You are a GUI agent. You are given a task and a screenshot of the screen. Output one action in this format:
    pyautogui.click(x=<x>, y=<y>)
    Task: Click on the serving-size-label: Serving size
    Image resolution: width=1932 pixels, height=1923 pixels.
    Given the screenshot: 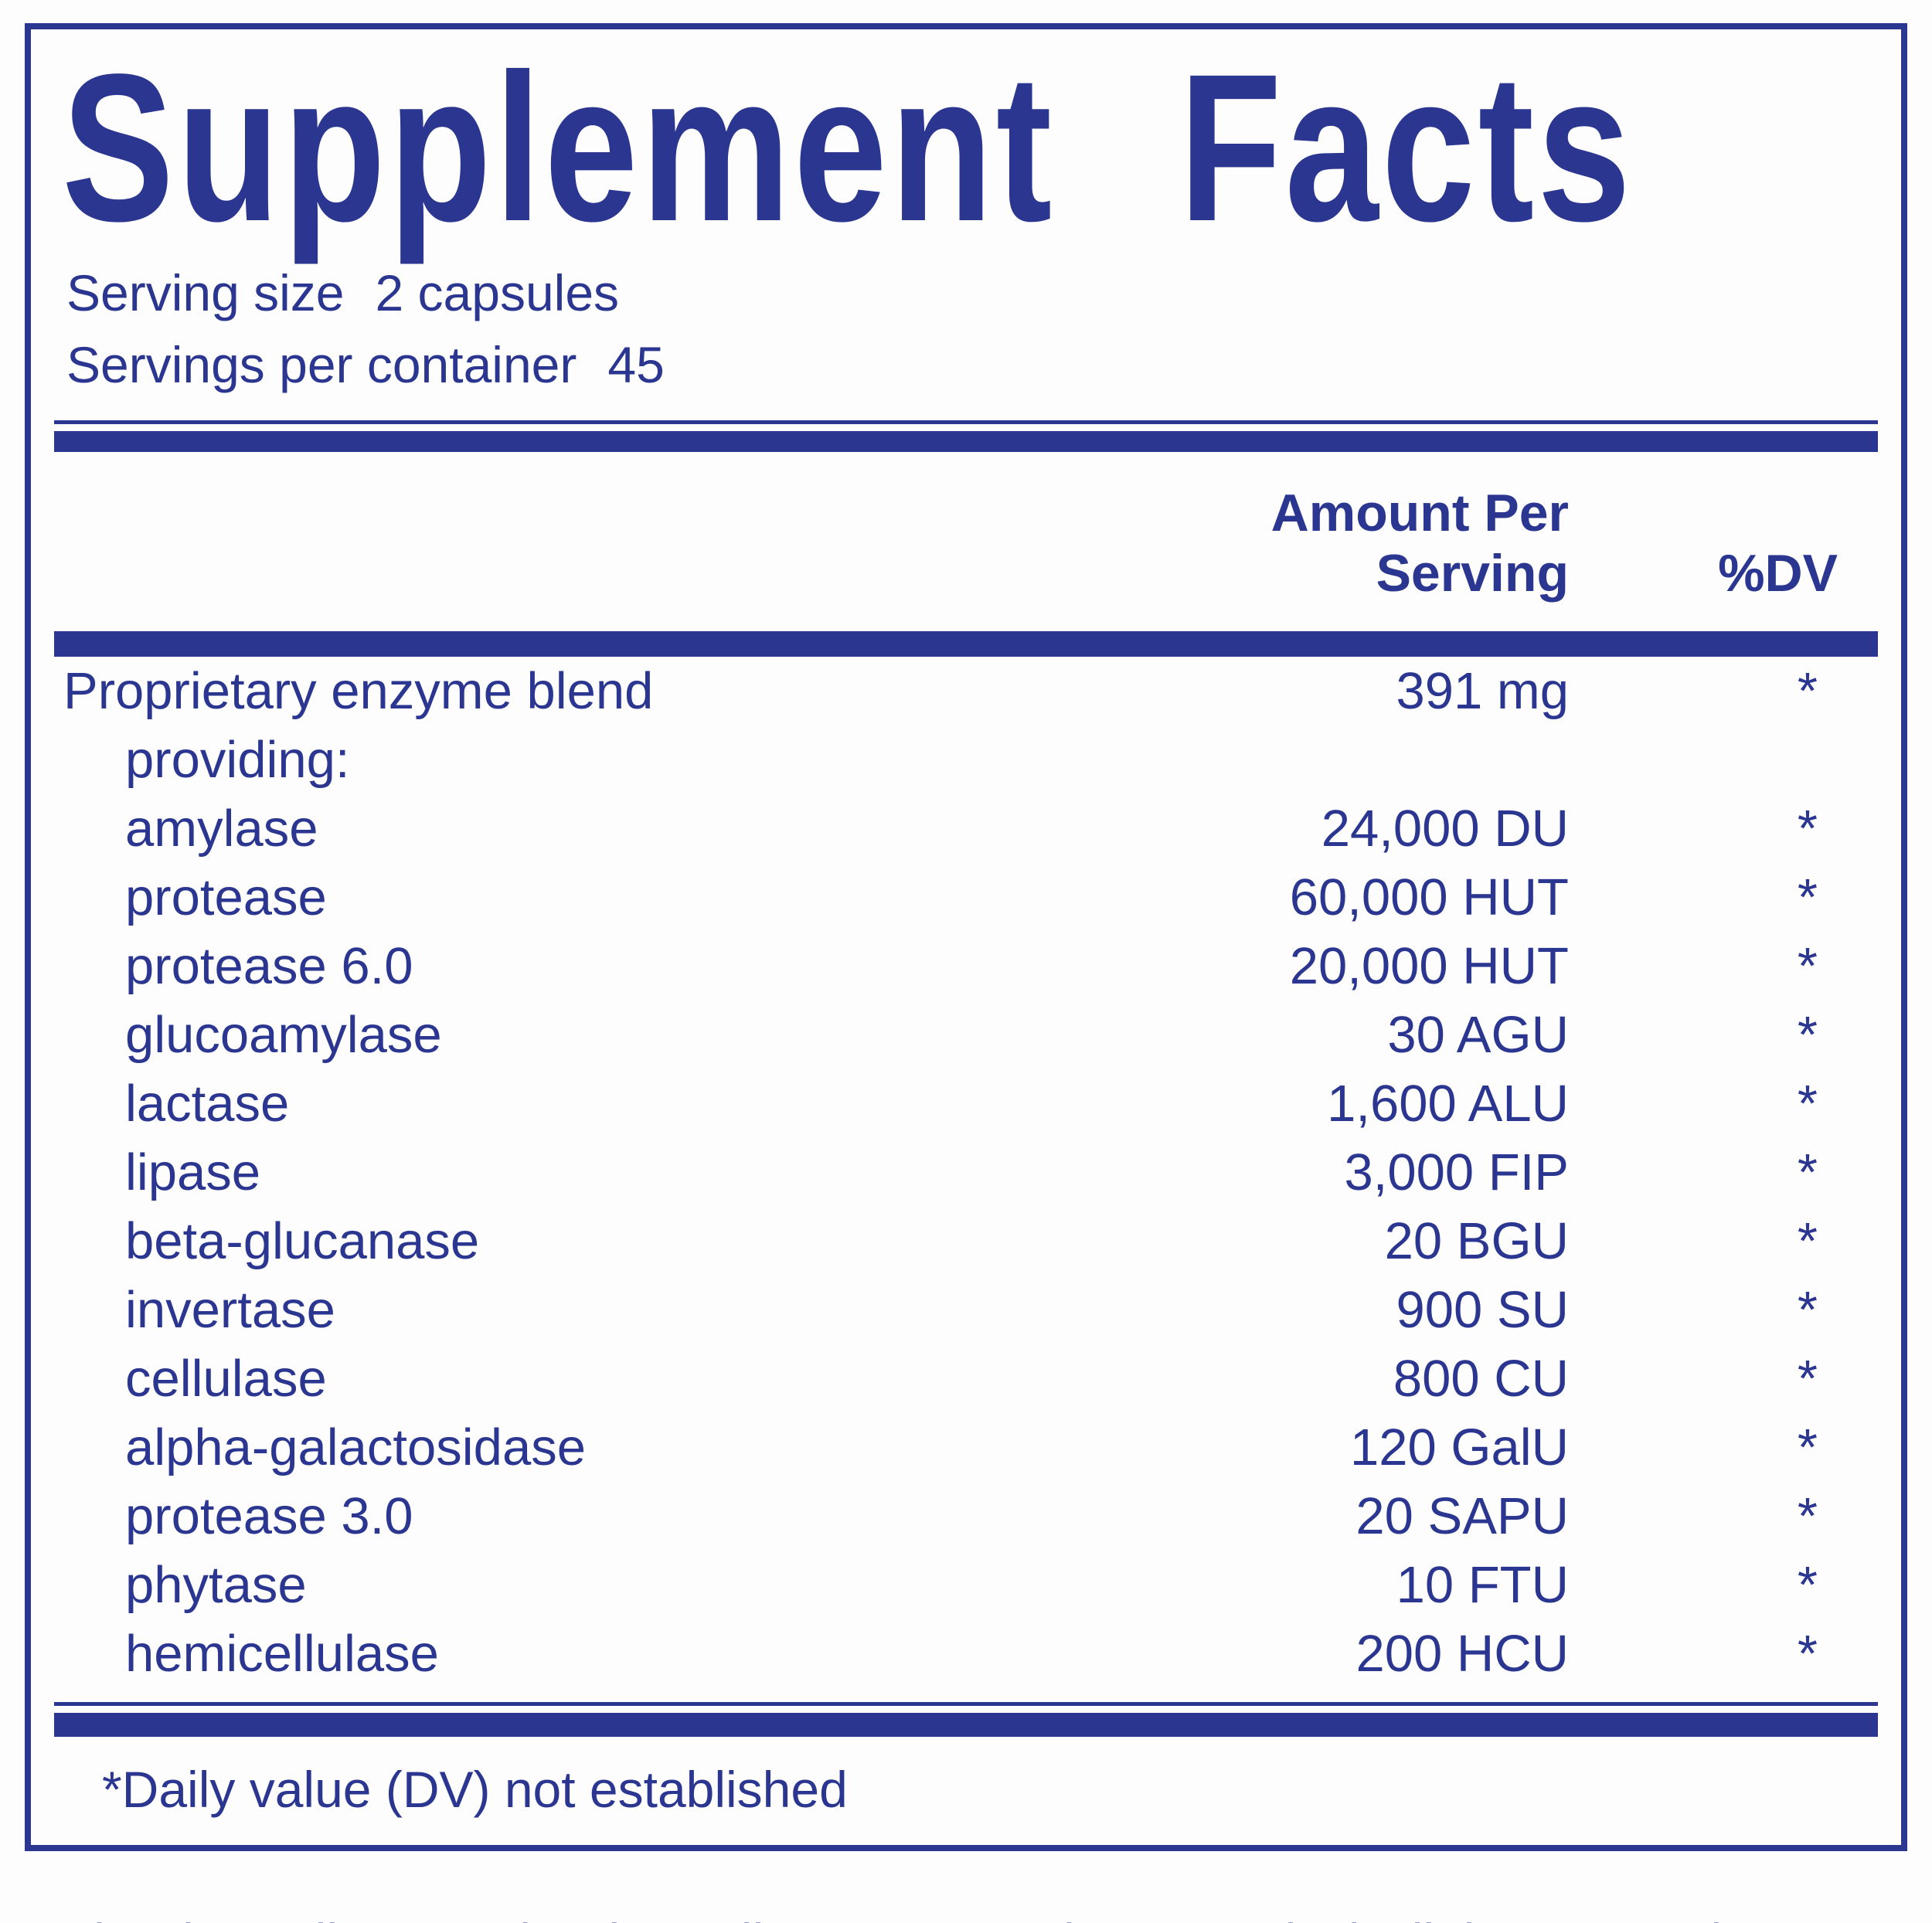 What is the action you would take?
    pyautogui.click(x=205, y=292)
    